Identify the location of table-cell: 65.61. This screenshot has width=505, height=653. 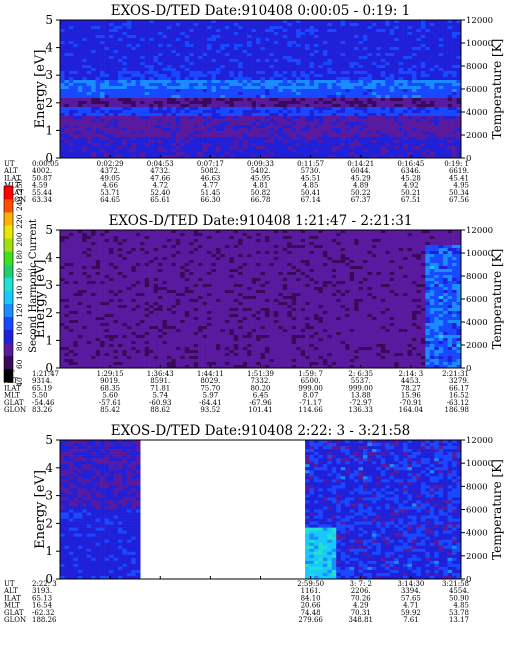
(160, 200).